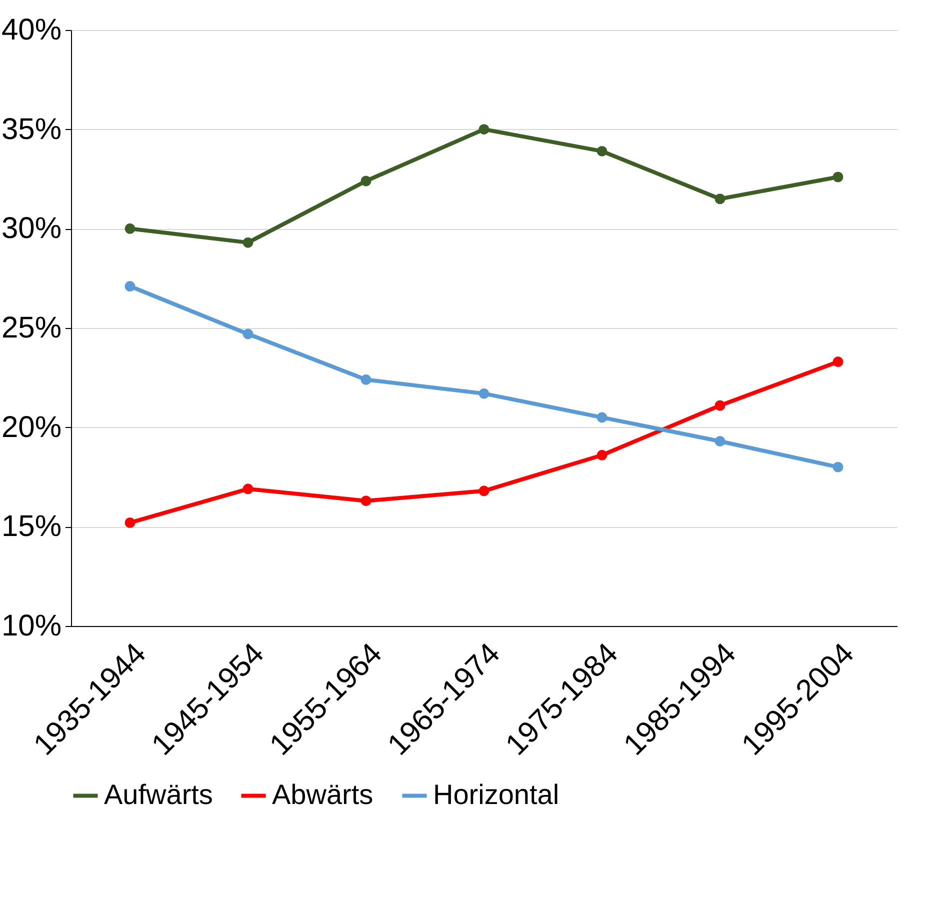 This screenshot has width=934, height=907. Describe the element at coordinates (31, 527) in the screenshot. I see `y-tick-label: 15%` at that location.